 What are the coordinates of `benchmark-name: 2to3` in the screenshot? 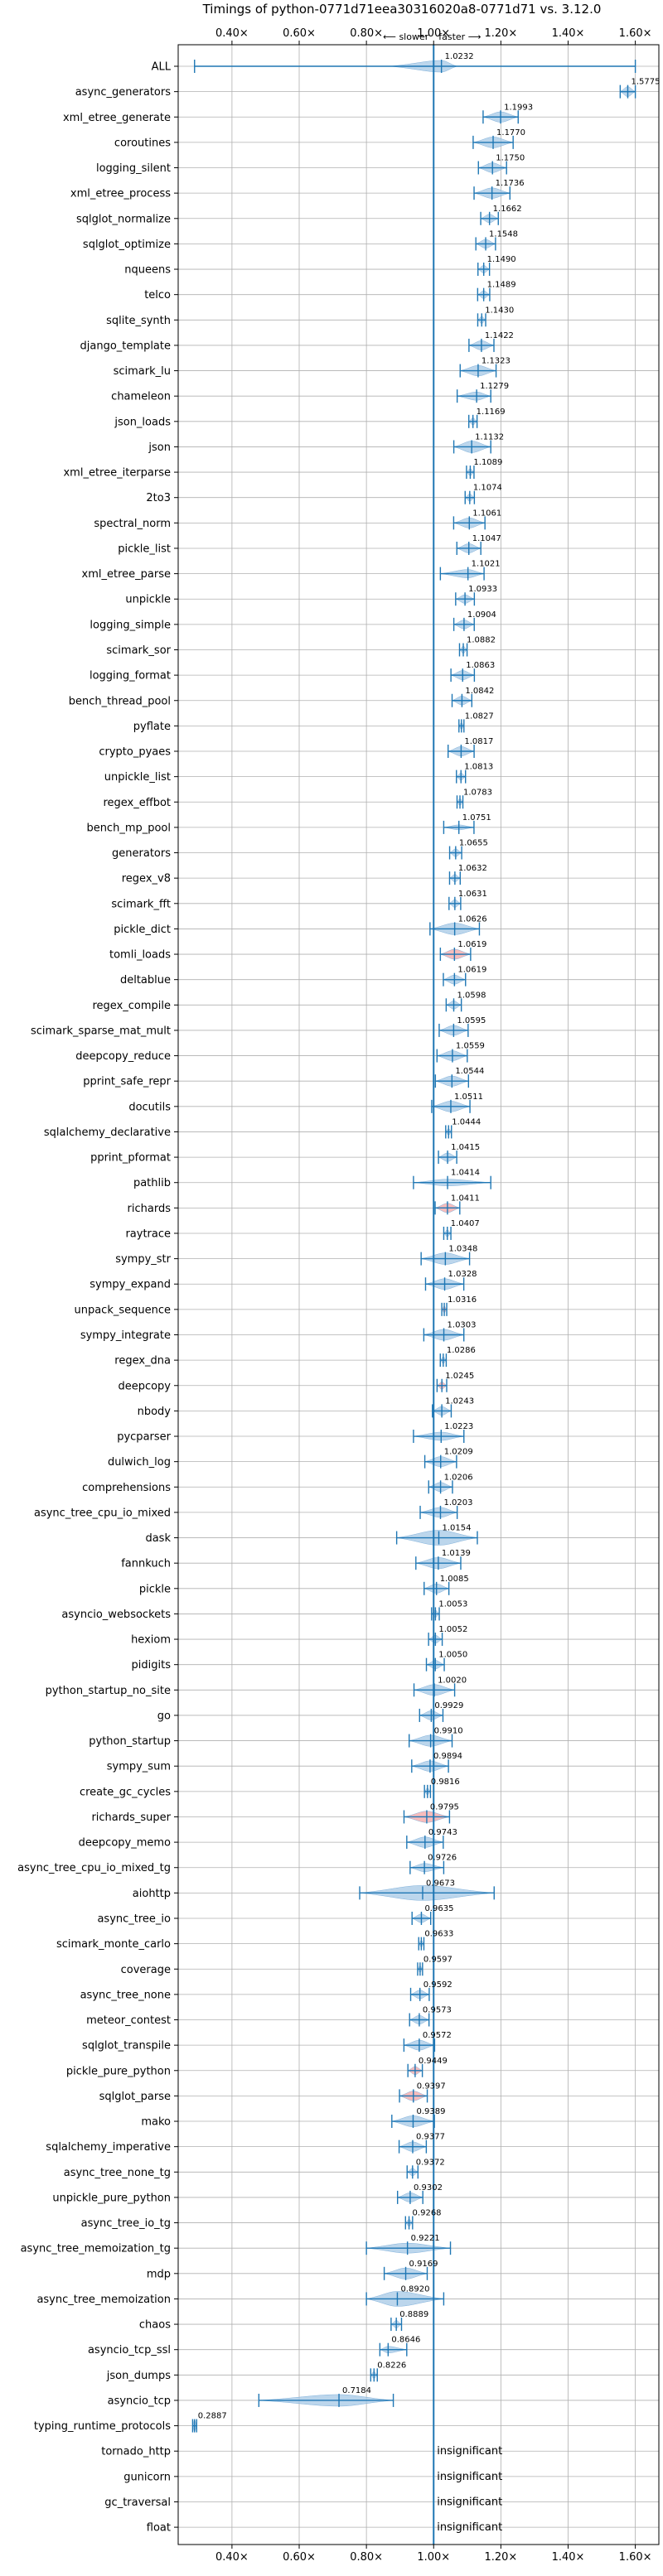 It's located at (158, 498).